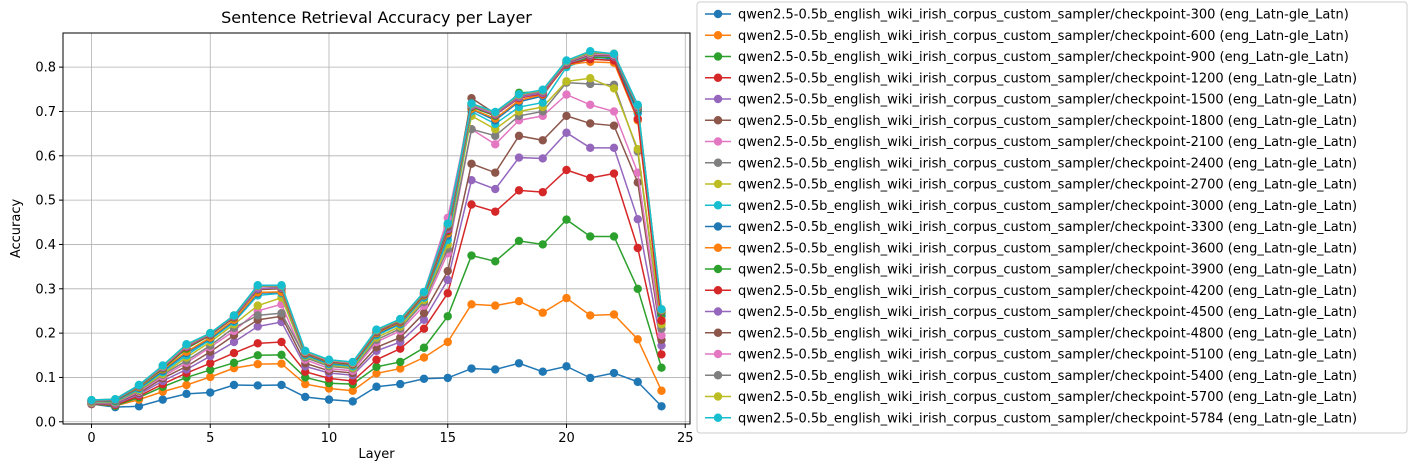 This screenshot has height=470, width=1414. I want to click on chart-title: Sentence Retrieval Accuracy per Layer, so click(376, 17).